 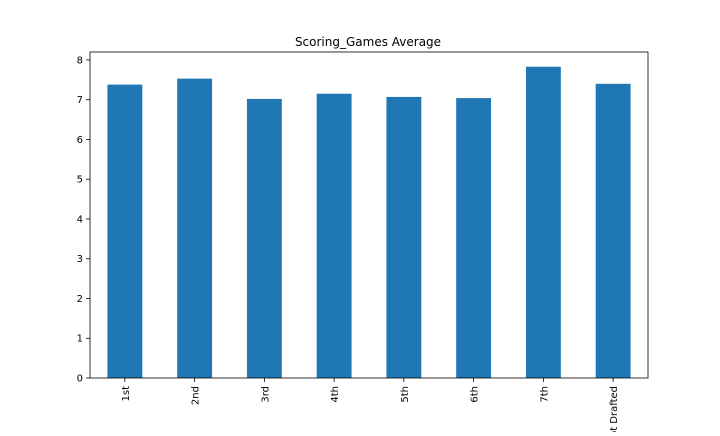 I want to click on y-tick-label: 3, so click(x=80, y=259).